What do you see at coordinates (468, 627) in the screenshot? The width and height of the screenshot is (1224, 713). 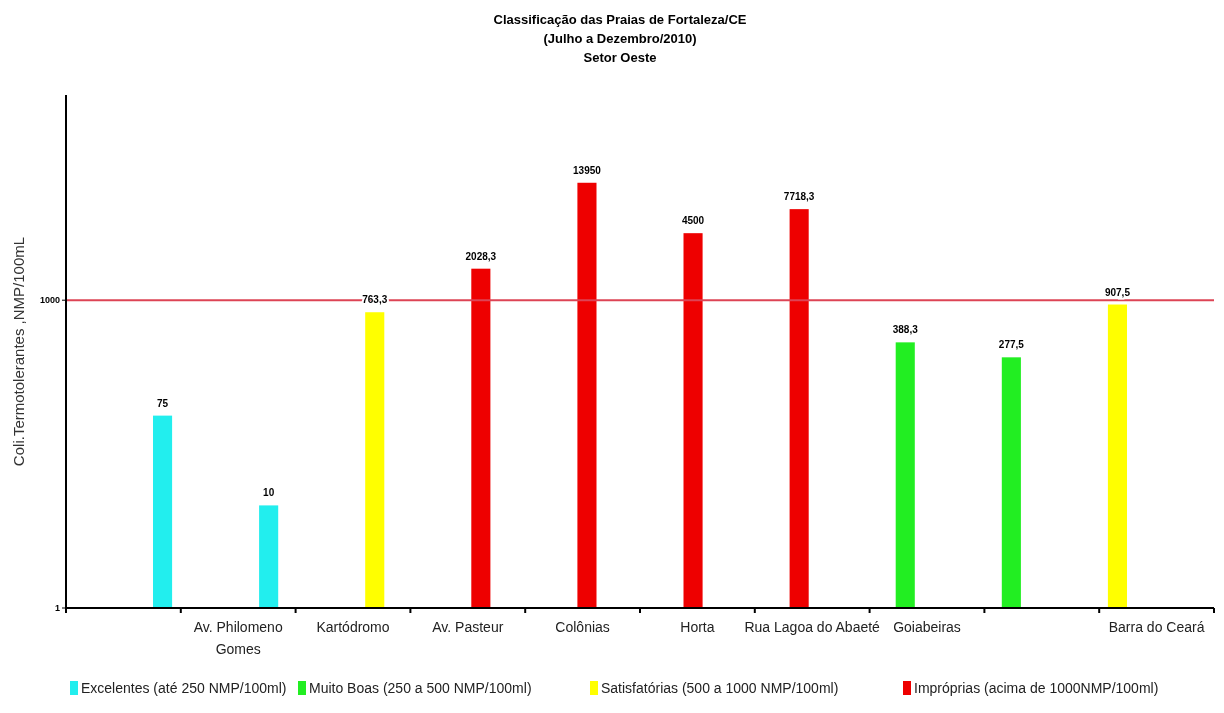 I see `x-tick-label: Av. Pasteur` at bounding box center [468, 627].